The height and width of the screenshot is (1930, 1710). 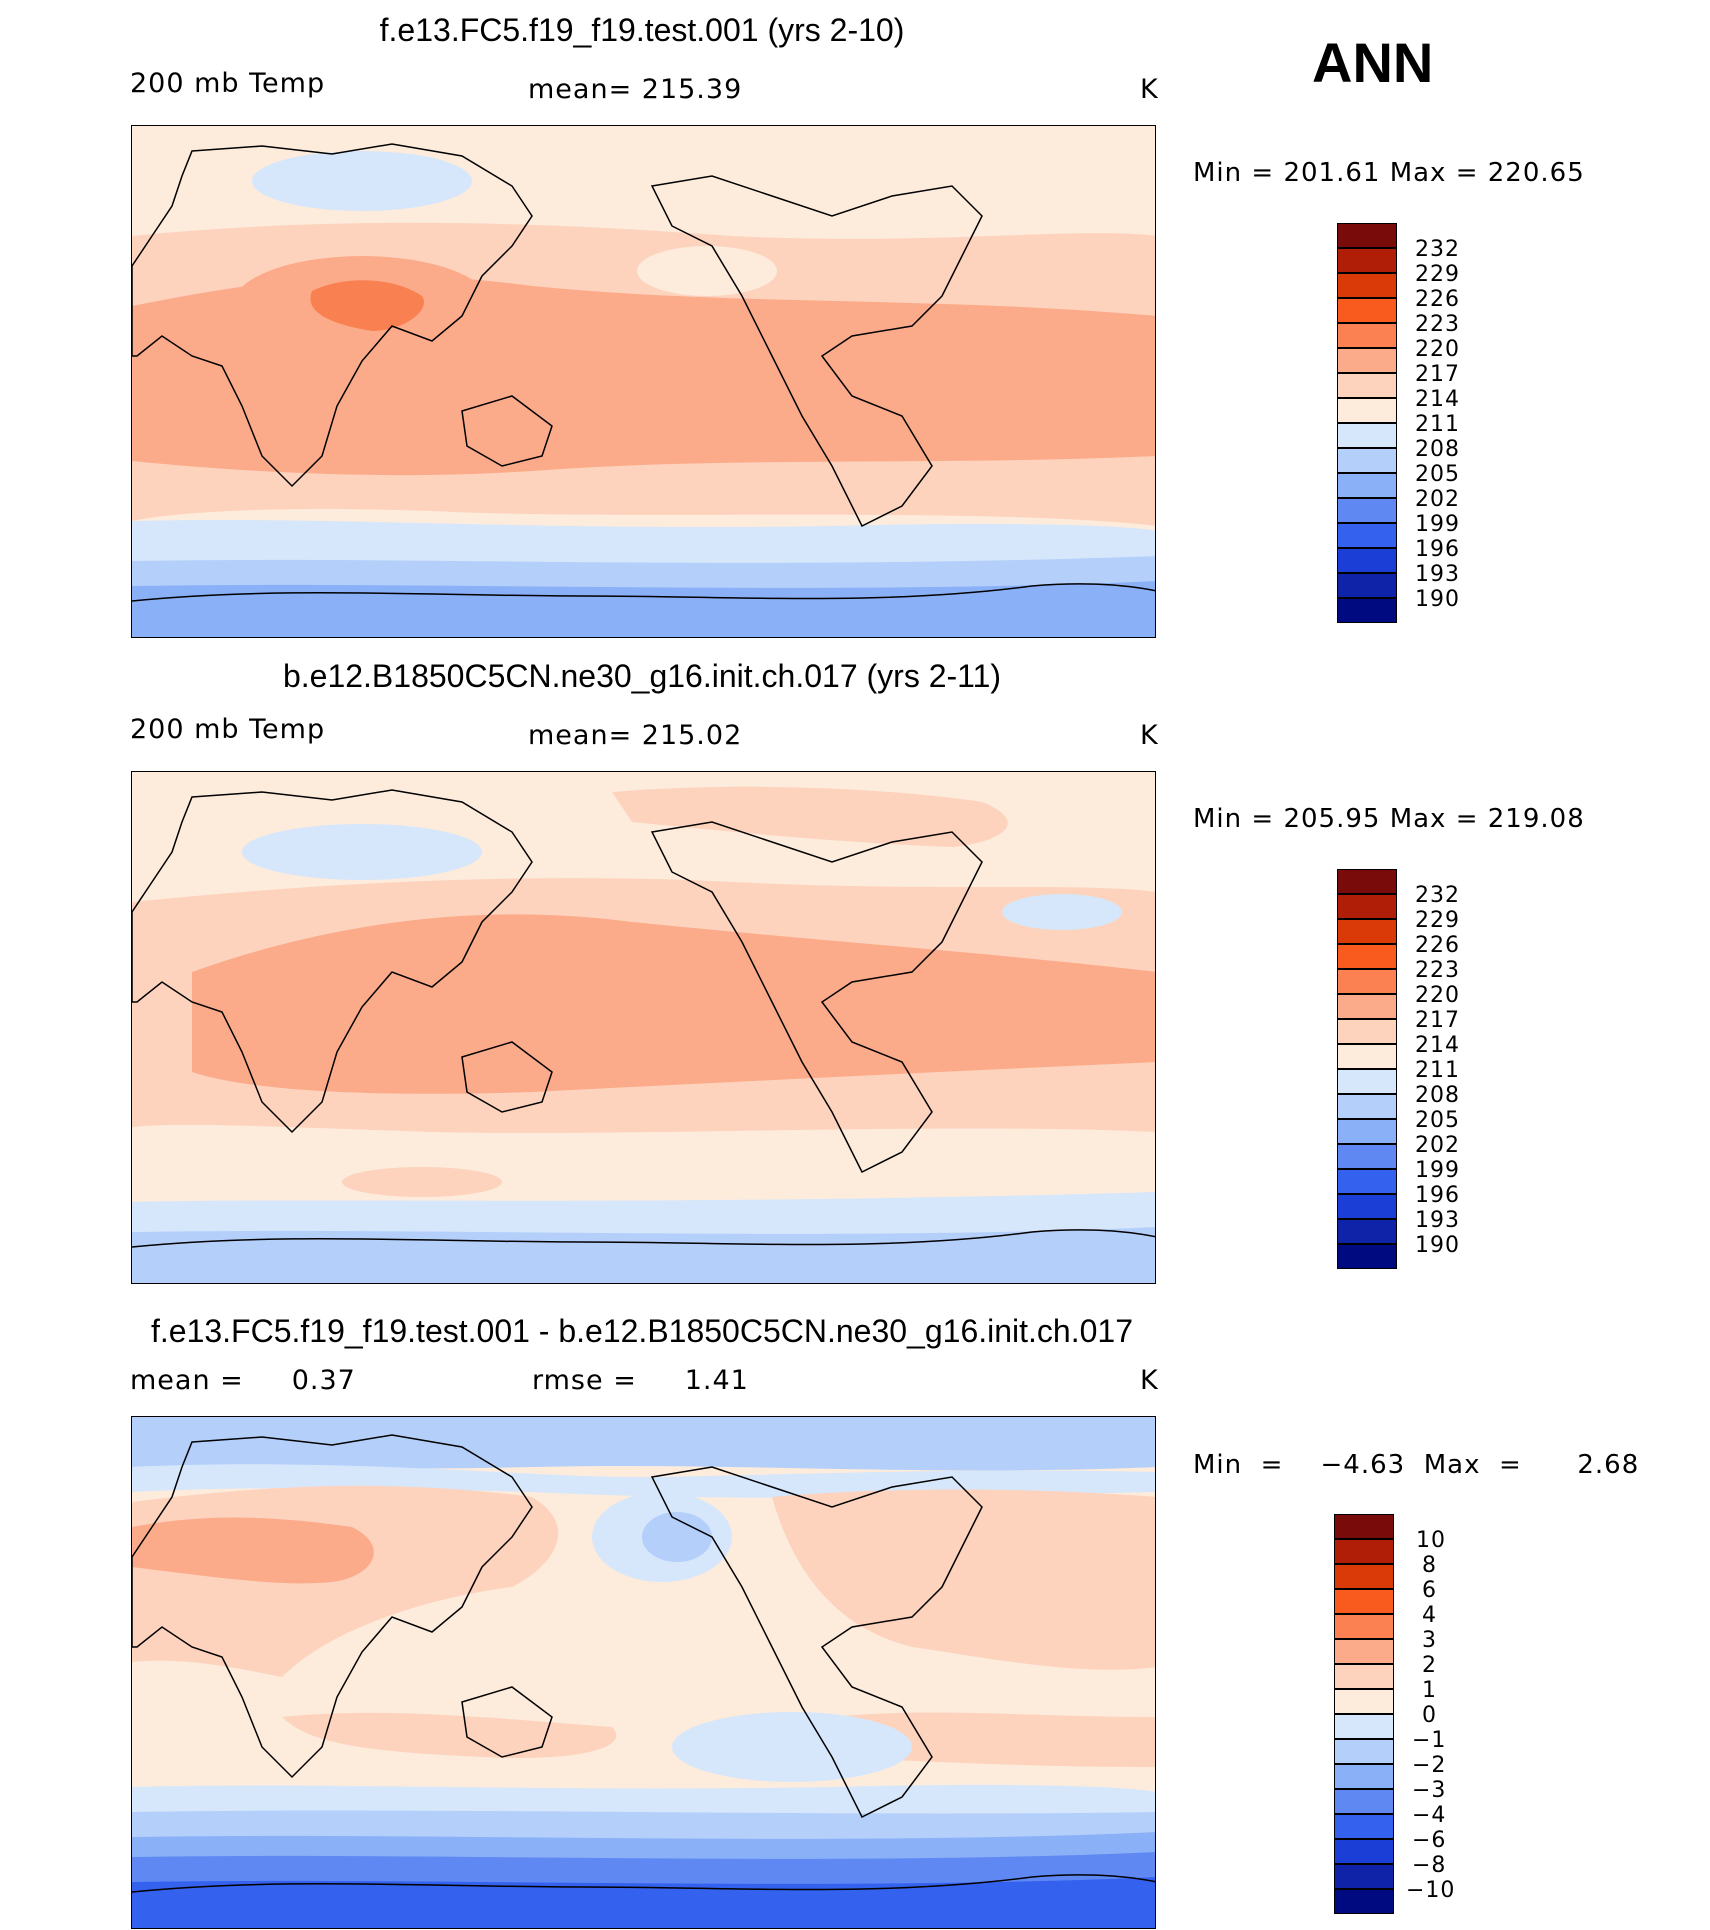 I want to click on colorbar-label: 229, so click(x=1437, y=920).